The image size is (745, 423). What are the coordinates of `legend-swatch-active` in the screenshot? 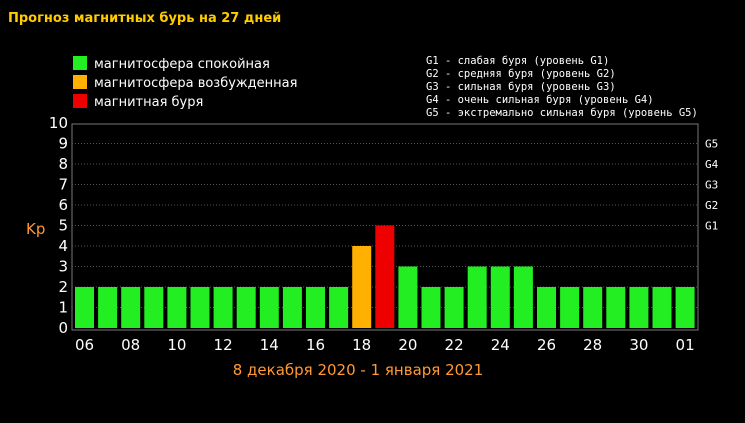 It's located at (80, 82).